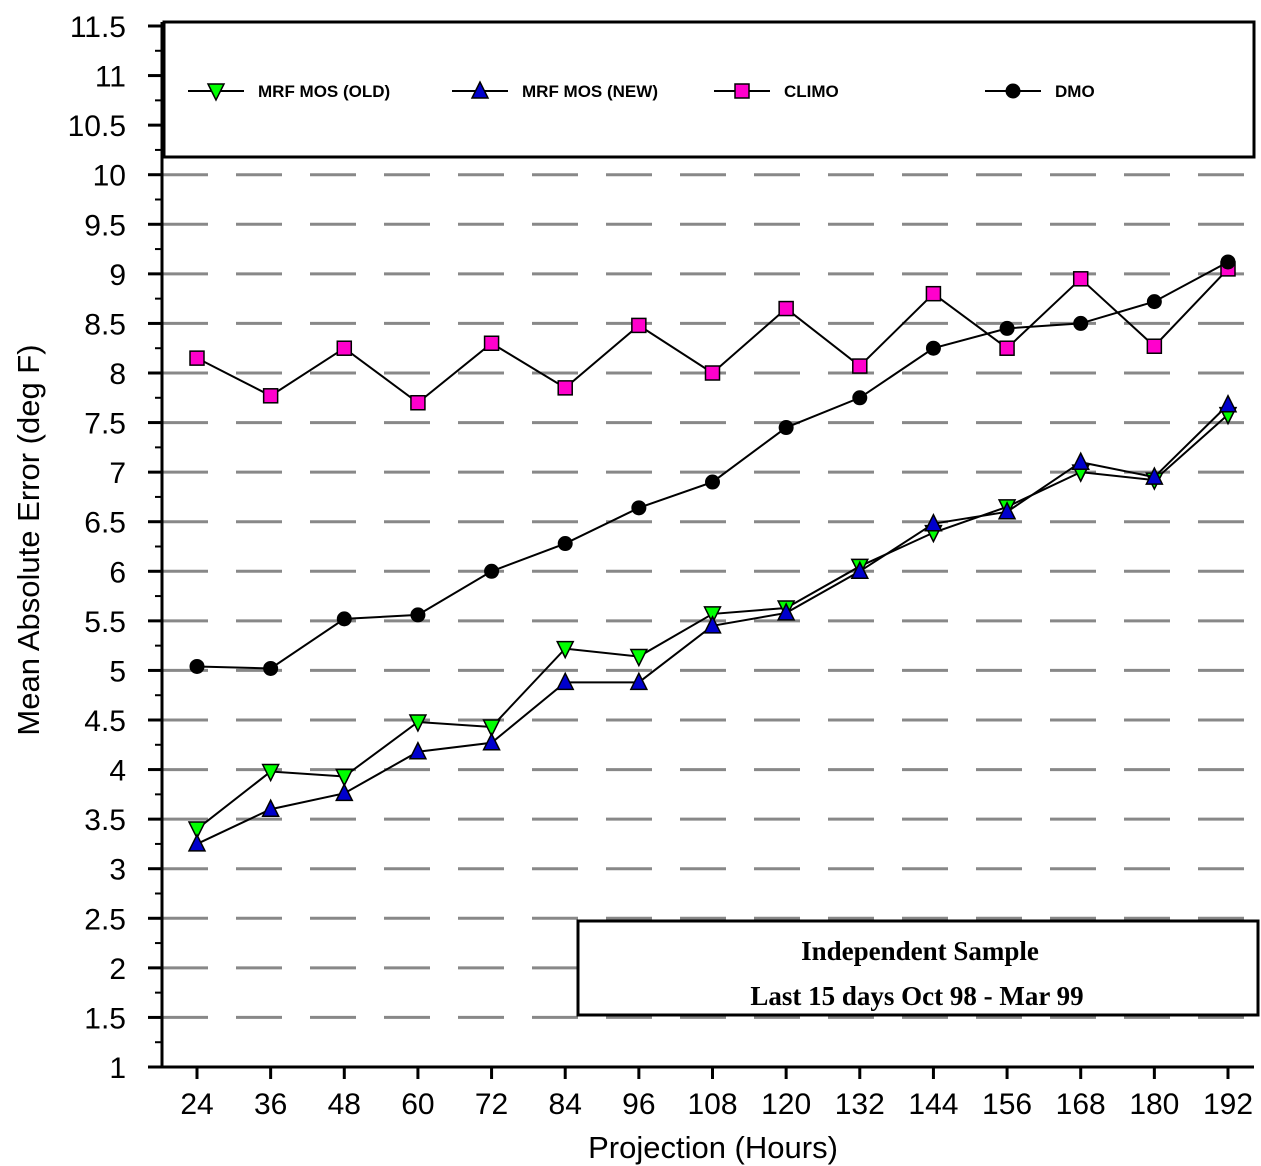 The width and height of the screenshot is (1261, 1166). Describe the element at coordinates (811, 91) in the screenshot. I see `legend-label-2: CLIMO` at that location.